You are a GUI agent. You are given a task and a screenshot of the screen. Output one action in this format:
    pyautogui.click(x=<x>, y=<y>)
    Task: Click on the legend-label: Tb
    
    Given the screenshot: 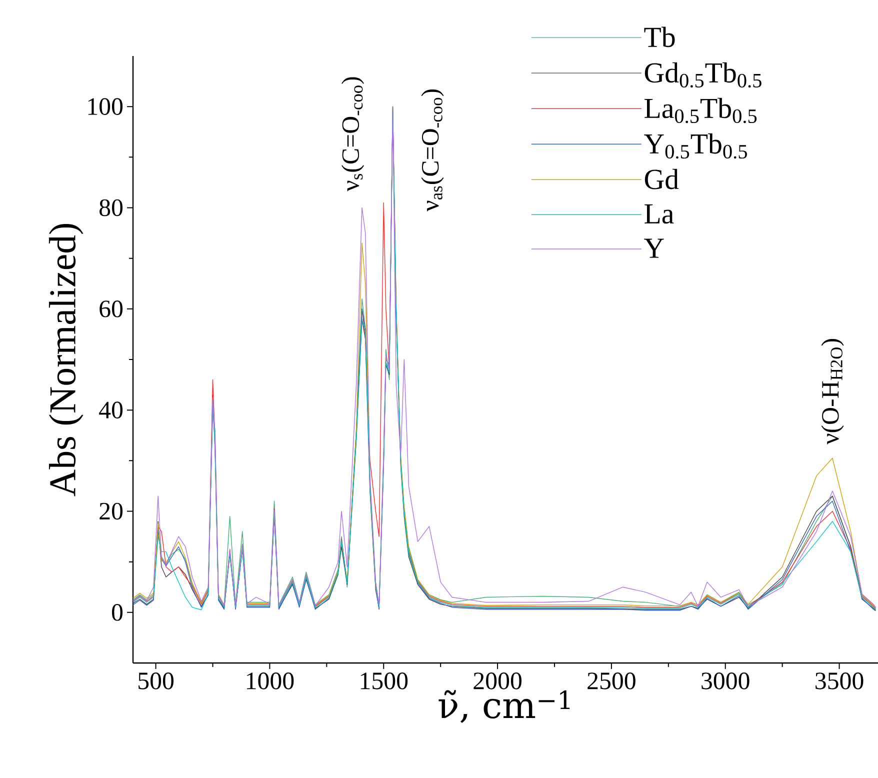 What is the action you would take?
    pyautogui.click(x=659, y=37)
    